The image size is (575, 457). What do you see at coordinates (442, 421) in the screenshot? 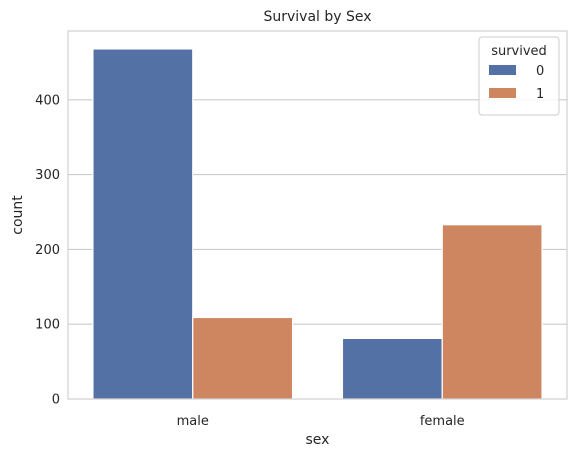
I see `x-tick-label: female` at bounding box center [442, 421].